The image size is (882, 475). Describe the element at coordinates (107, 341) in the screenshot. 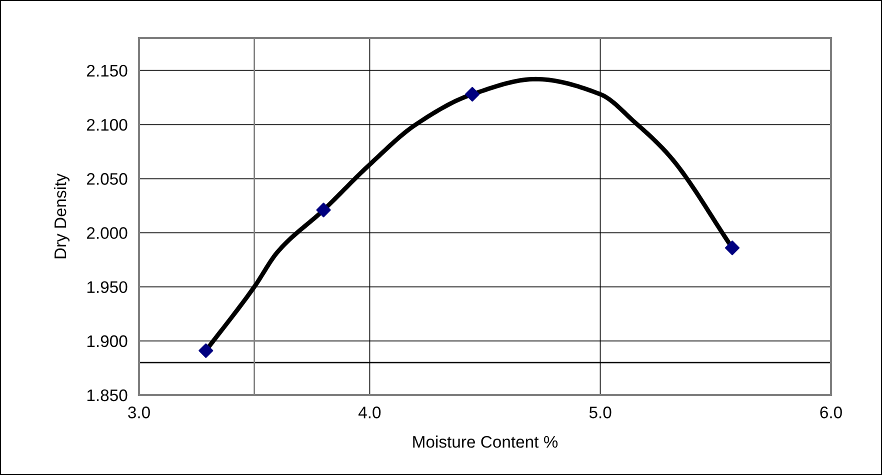

I see `y-tick-label: 1.900` at that location.